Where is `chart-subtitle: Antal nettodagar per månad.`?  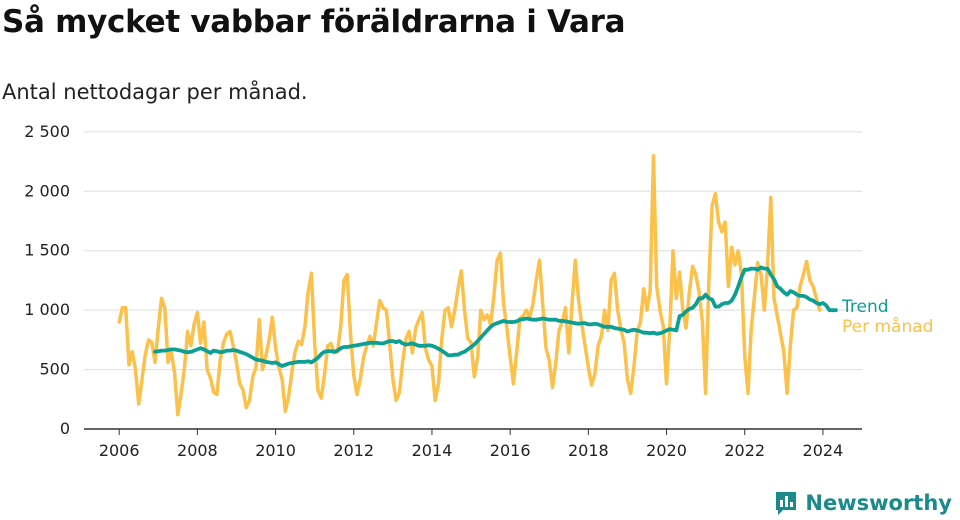
chart-subtitle: Antal nettodagar per månad. is located at coordinates (155, 92).